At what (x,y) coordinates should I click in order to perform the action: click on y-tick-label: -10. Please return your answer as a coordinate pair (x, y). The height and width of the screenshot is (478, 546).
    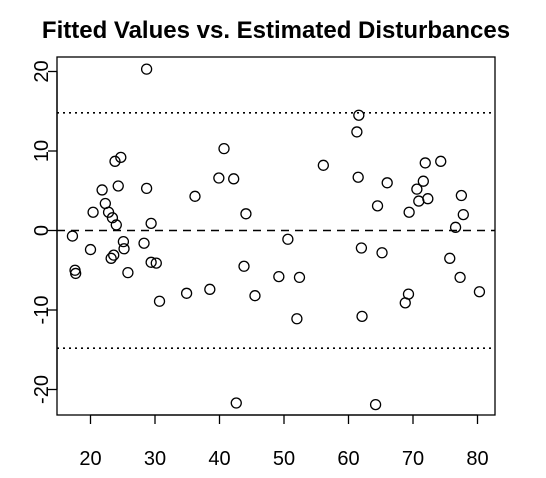
    Looking at the image, I should click on (42, 310).